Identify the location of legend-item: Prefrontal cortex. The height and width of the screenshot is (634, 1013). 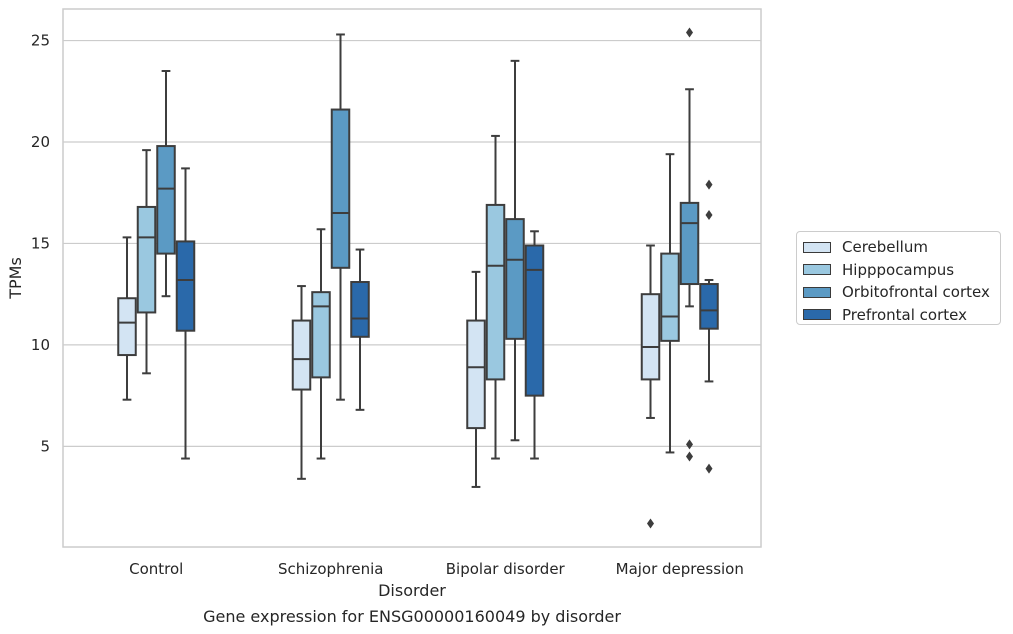
(901, 315).